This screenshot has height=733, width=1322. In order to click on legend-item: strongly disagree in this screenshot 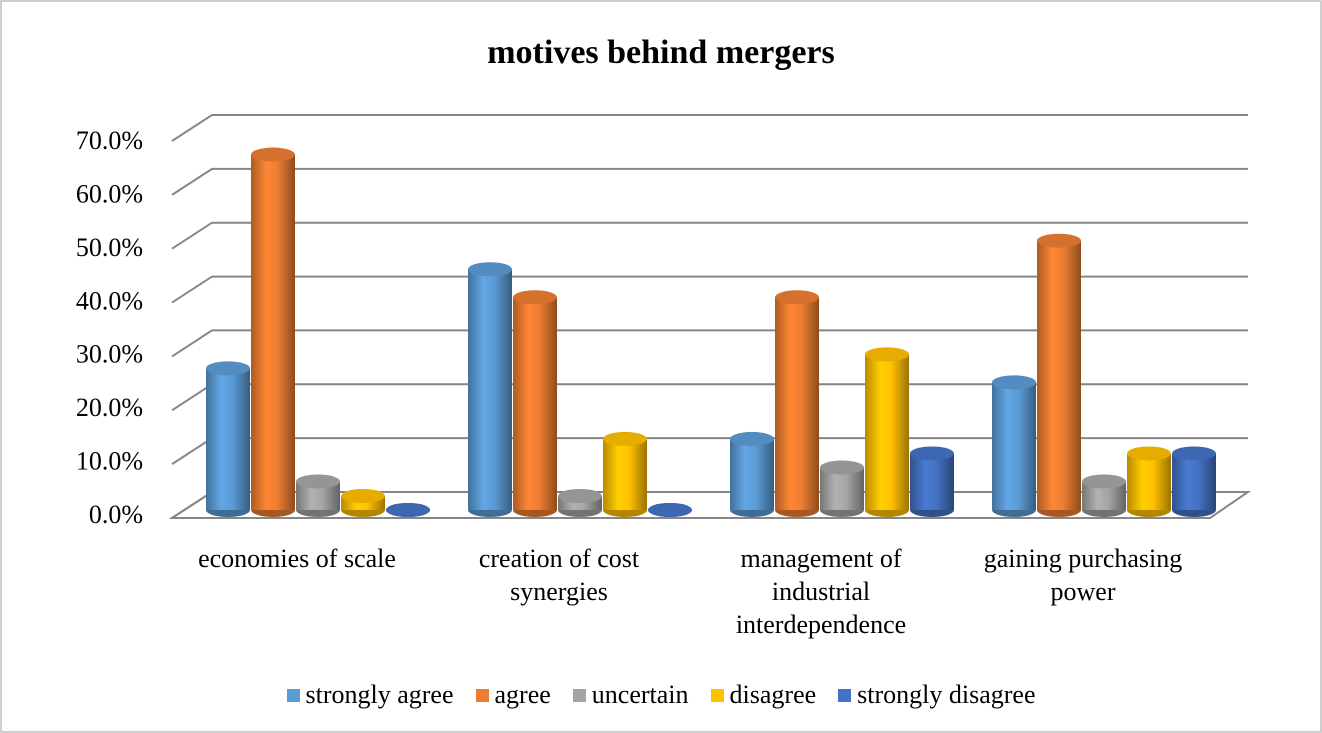, I will do `click(937, 695)`.